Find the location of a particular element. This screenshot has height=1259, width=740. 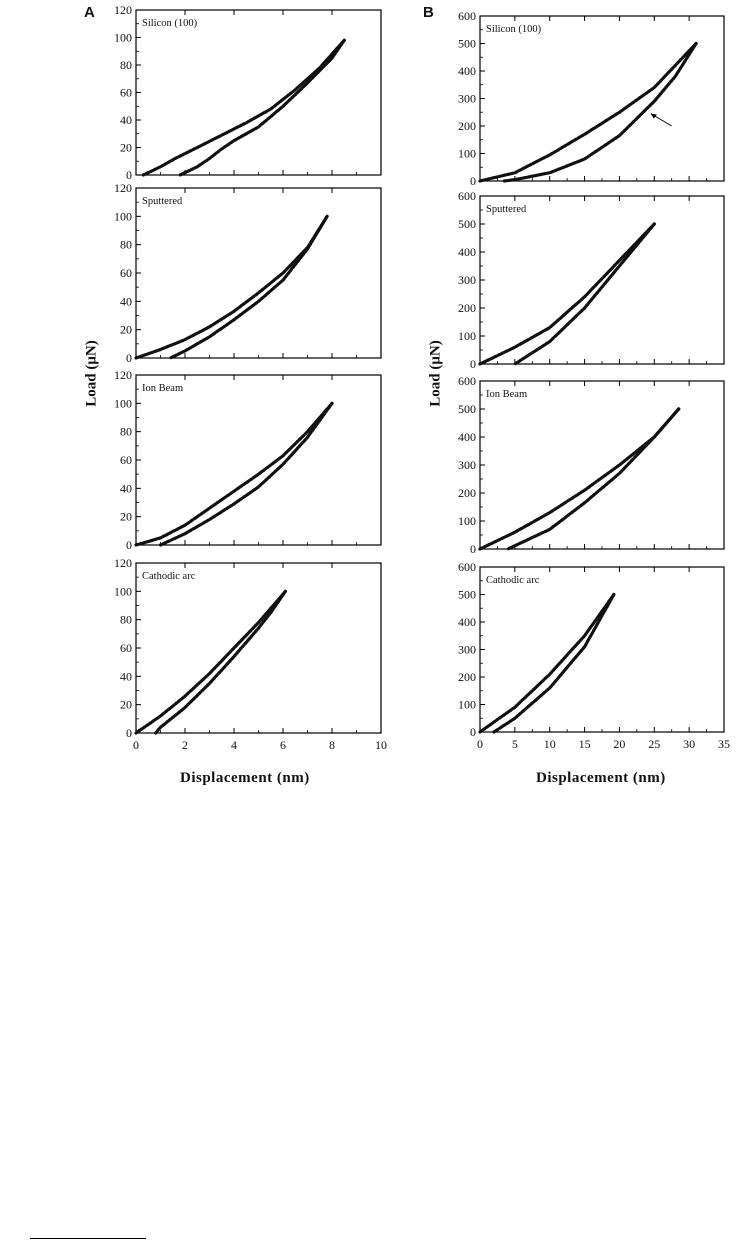

x-tick-label: 5 is located at coordinates (515, 744).